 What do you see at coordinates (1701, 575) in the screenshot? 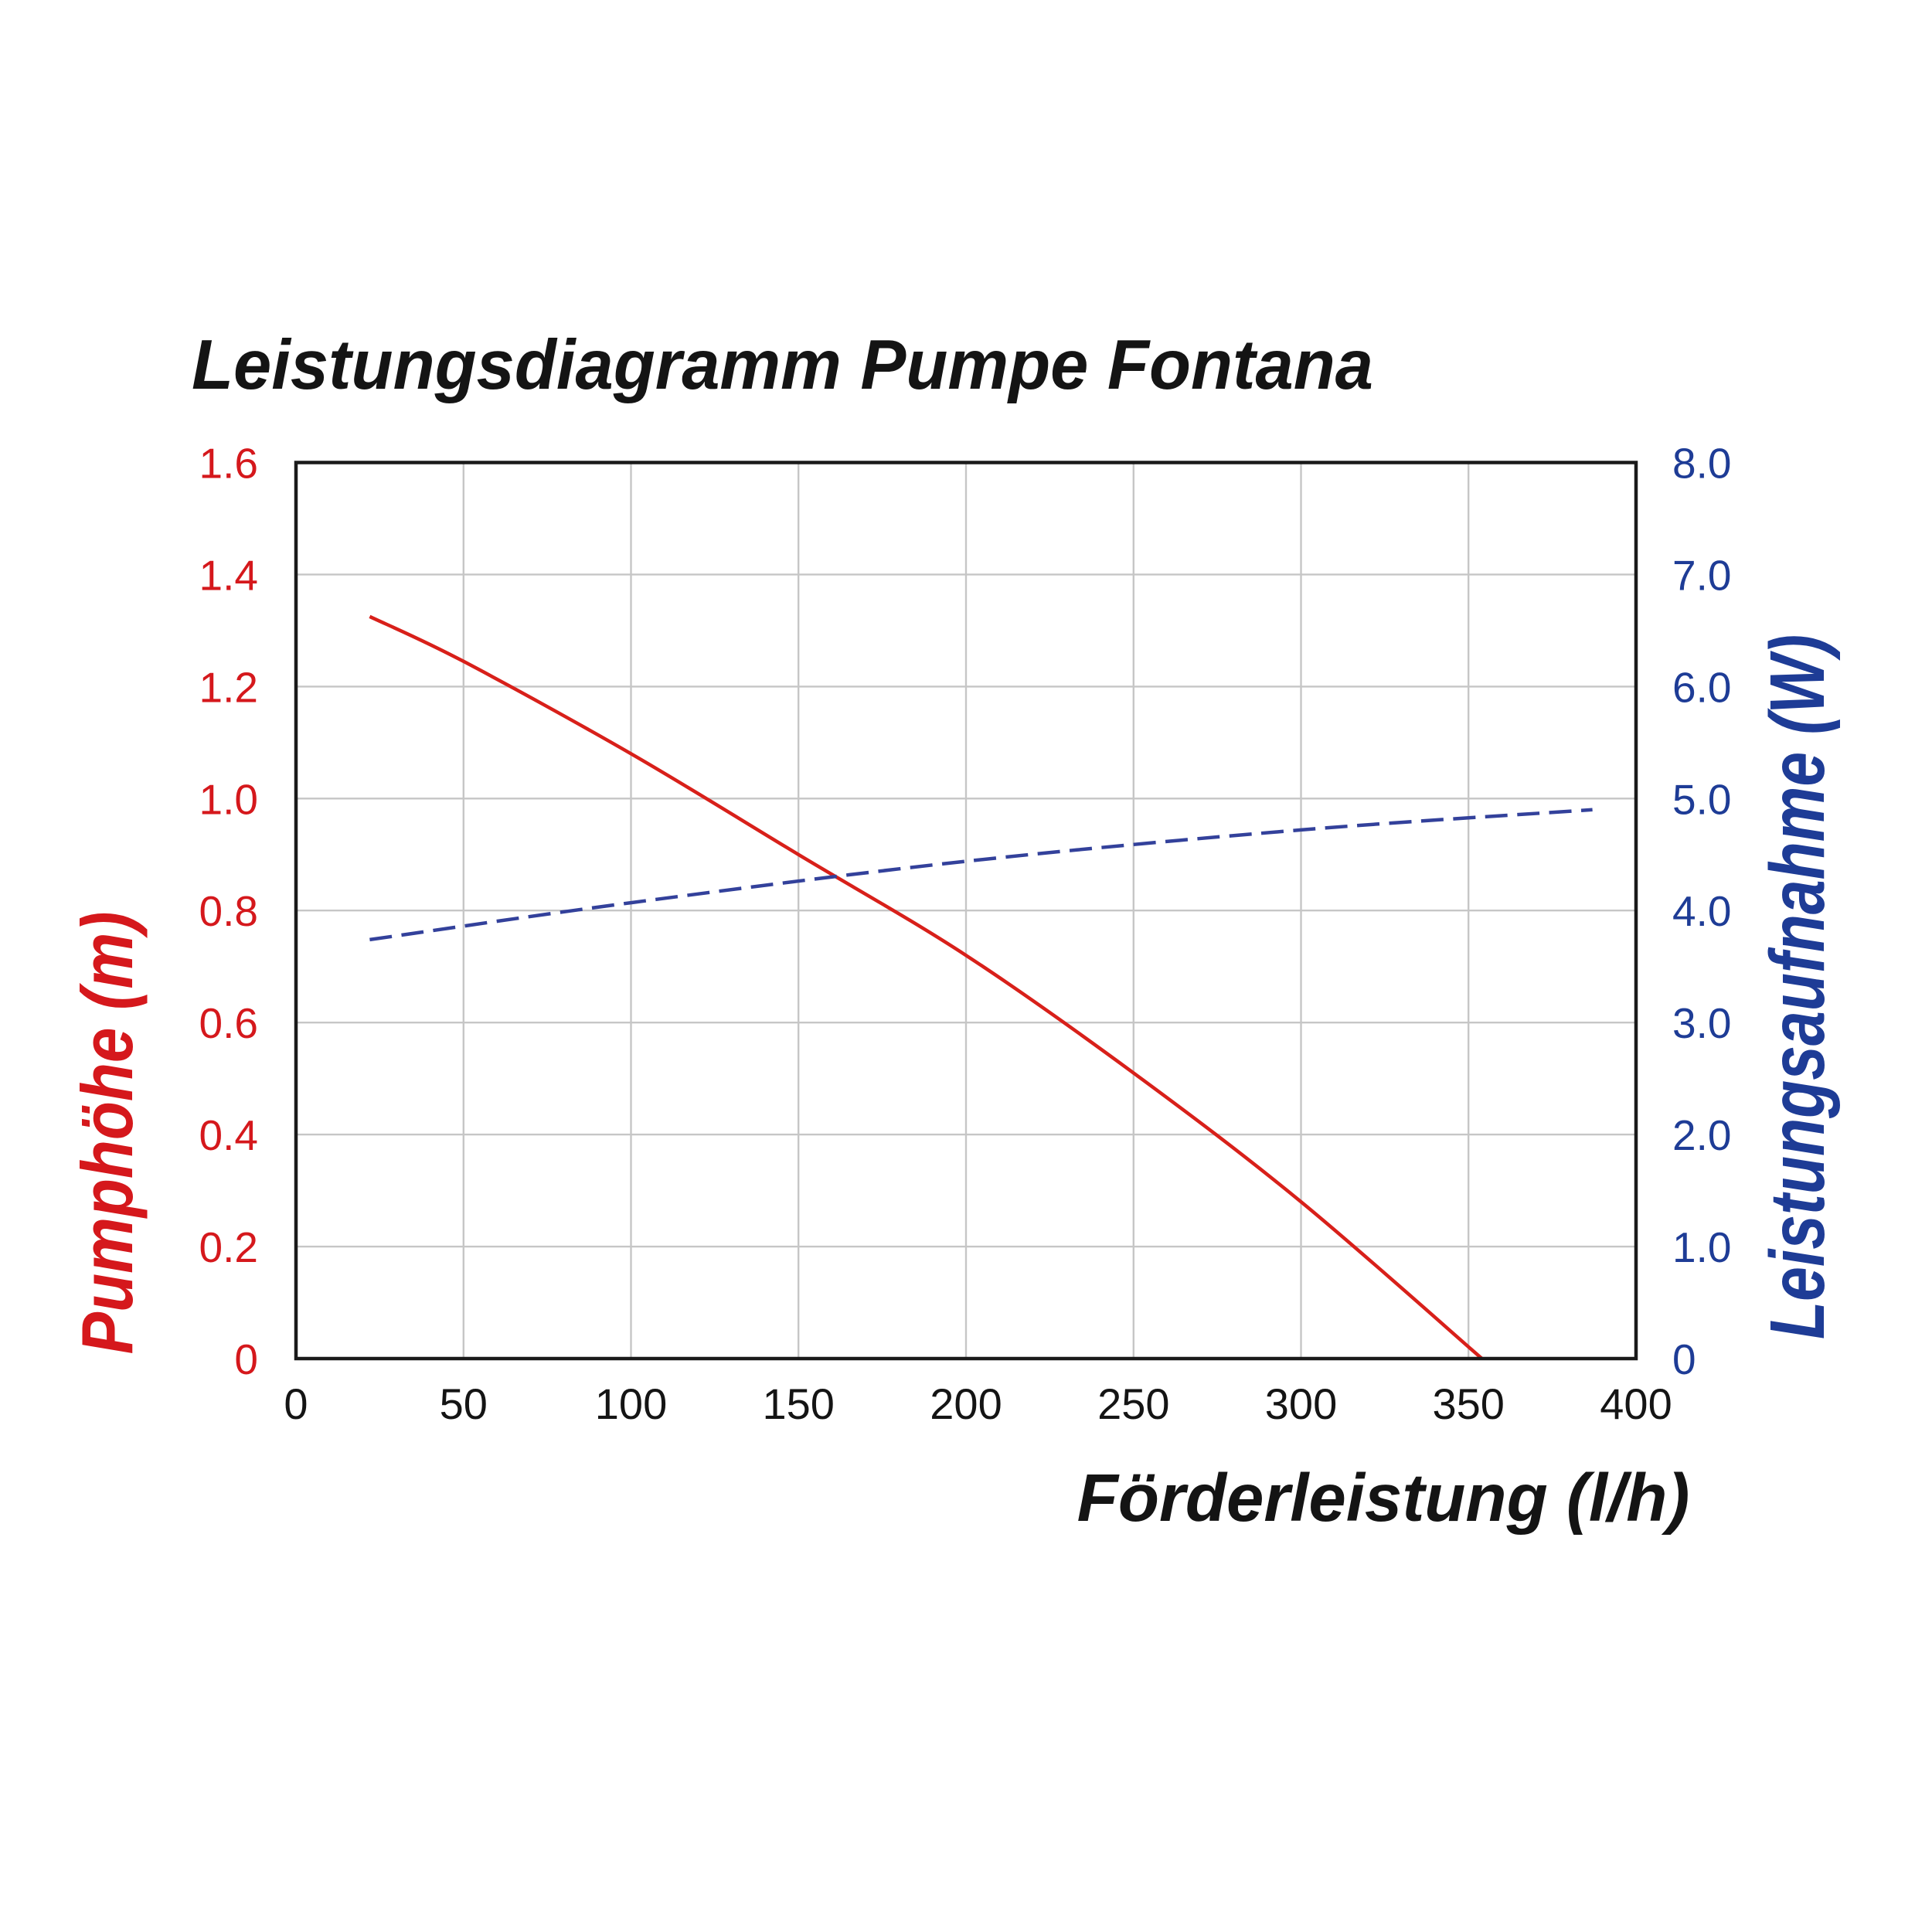
I see `svg-text: 7.0` at bounding box center [1701, 575].